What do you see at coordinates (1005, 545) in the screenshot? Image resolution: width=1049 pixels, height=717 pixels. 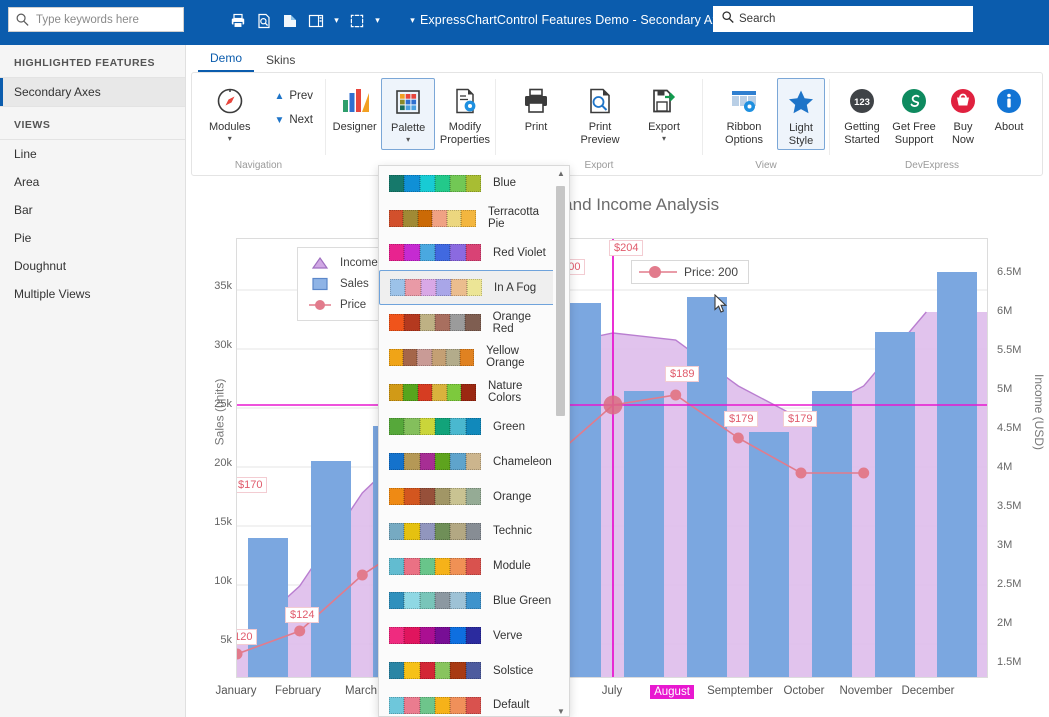 I see `y-tick-right: 3M` at bounding box center [1005, 545].